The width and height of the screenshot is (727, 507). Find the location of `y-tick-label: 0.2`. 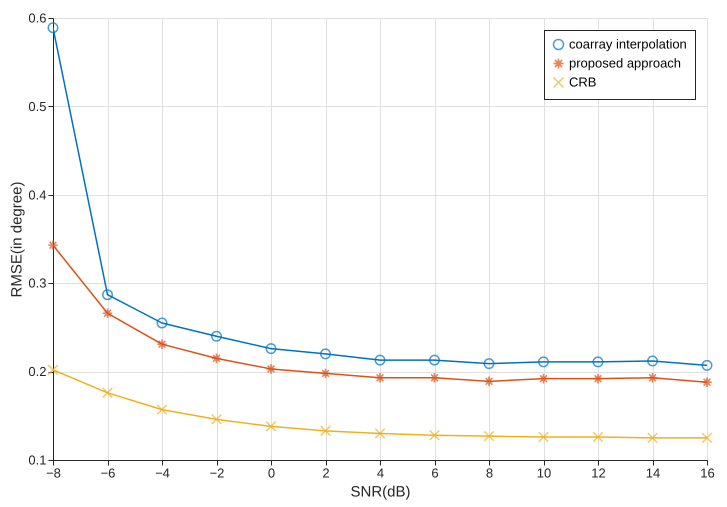

y-tick-label: 0.2 is located at coordinates (37, 372).